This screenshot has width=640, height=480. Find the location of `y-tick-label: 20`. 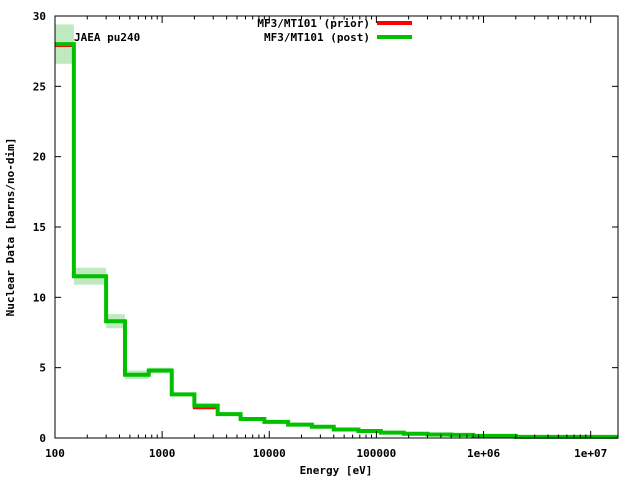

y-tick-label: 20 is located at coordinates (39, 157).